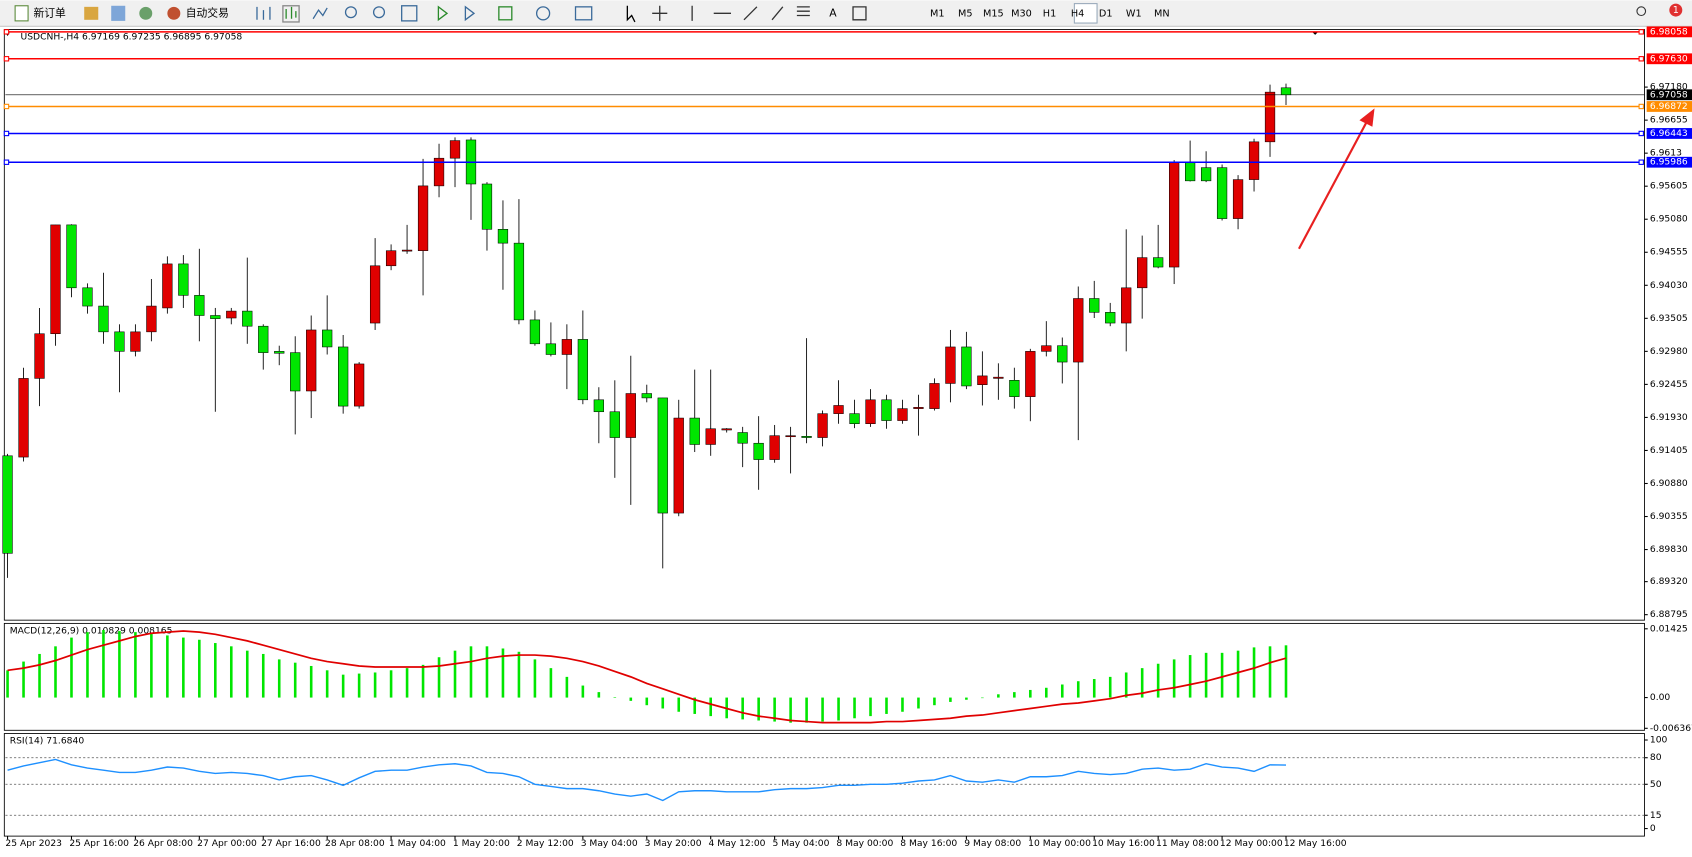 The height and width of the screenshot is (857, 1692). I want to click on timeframe-button: W1, so click(1134, 13).